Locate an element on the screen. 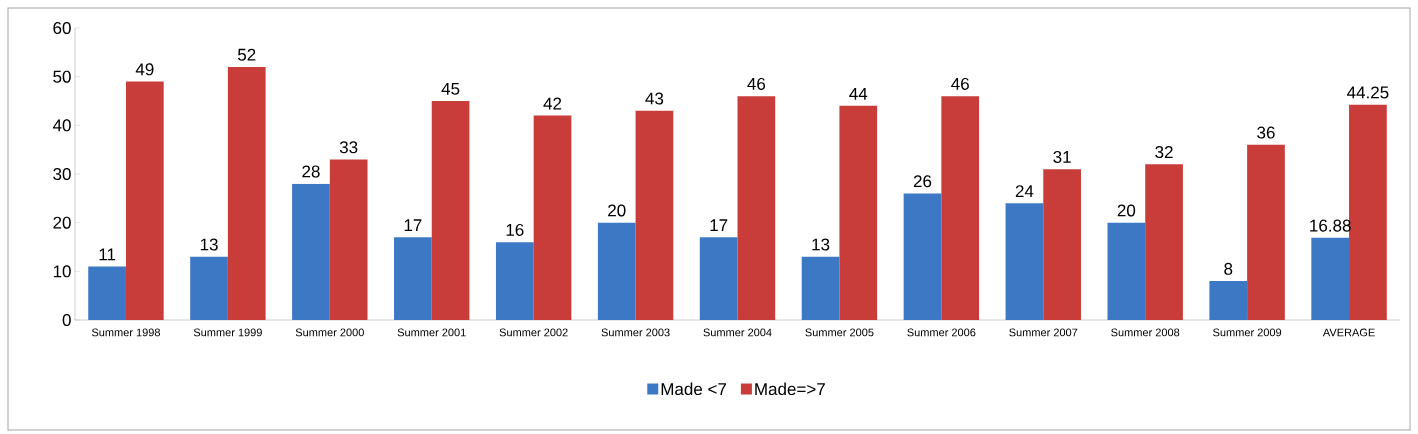 The image size is (1418, 434). y-tick-label: 0 is located at coordinates (66, 320).